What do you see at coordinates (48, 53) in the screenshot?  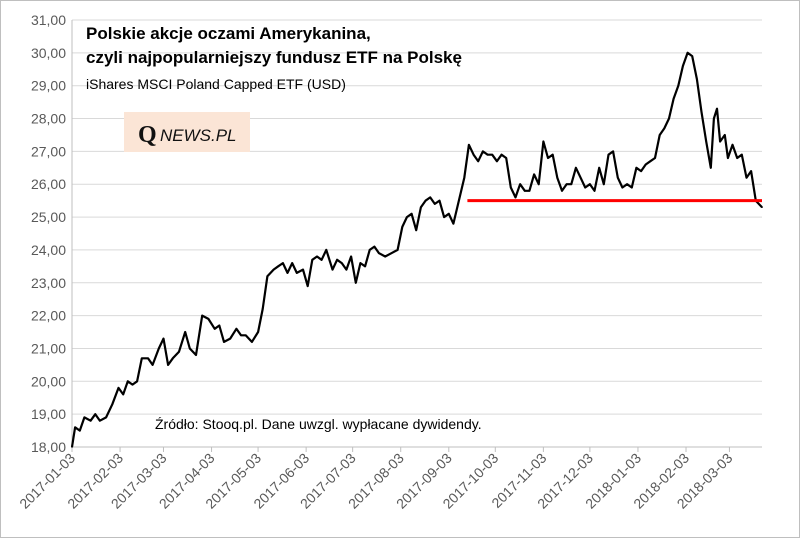 I see `y-tick-label: 30,00` at bounding box center [48, 53].